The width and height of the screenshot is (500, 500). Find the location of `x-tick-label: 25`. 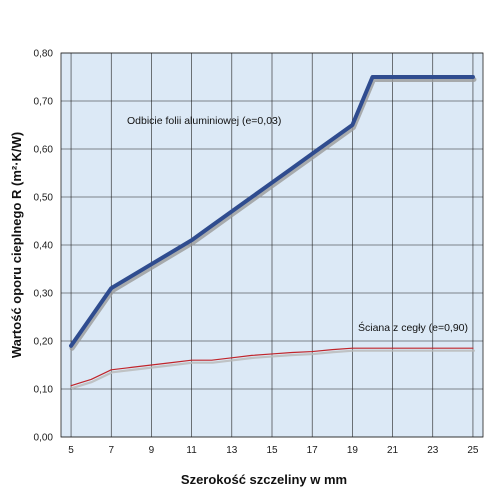

x-tick-label: 25 is located at coordinates (473, 450).